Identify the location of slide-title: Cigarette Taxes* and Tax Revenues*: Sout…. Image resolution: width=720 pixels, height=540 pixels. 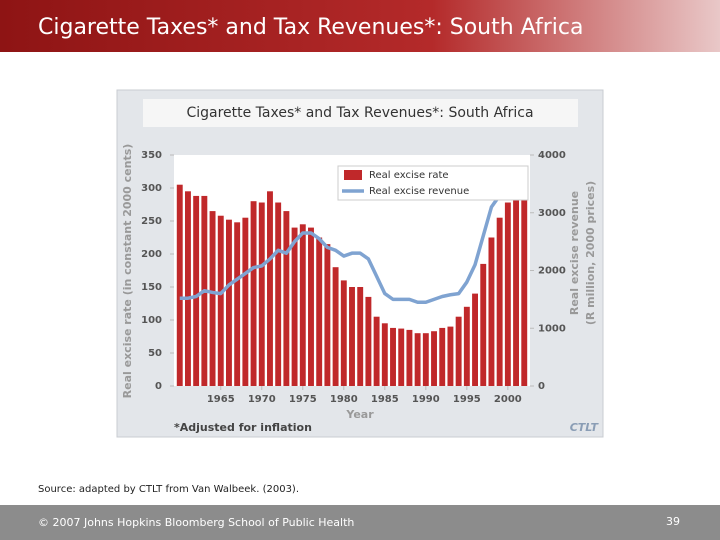
(310, 27).